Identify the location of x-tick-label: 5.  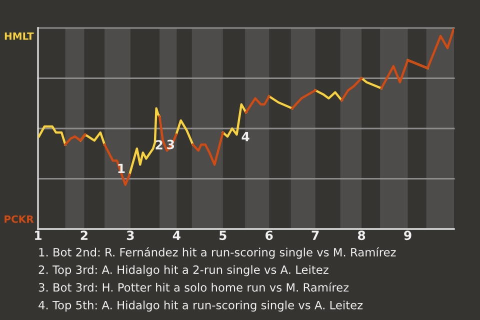
(223, 235).